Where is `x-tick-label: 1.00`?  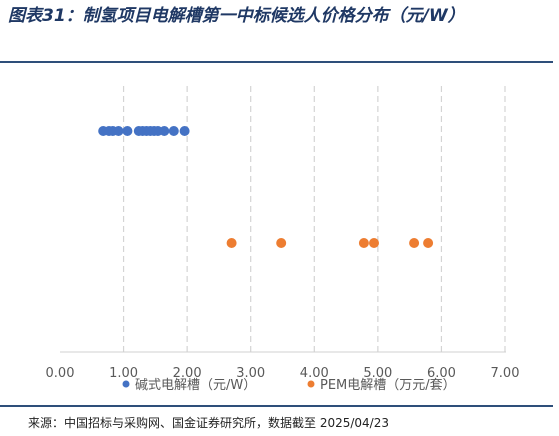
x-tick-label: 1.00 is located at coordinates (123, 373).